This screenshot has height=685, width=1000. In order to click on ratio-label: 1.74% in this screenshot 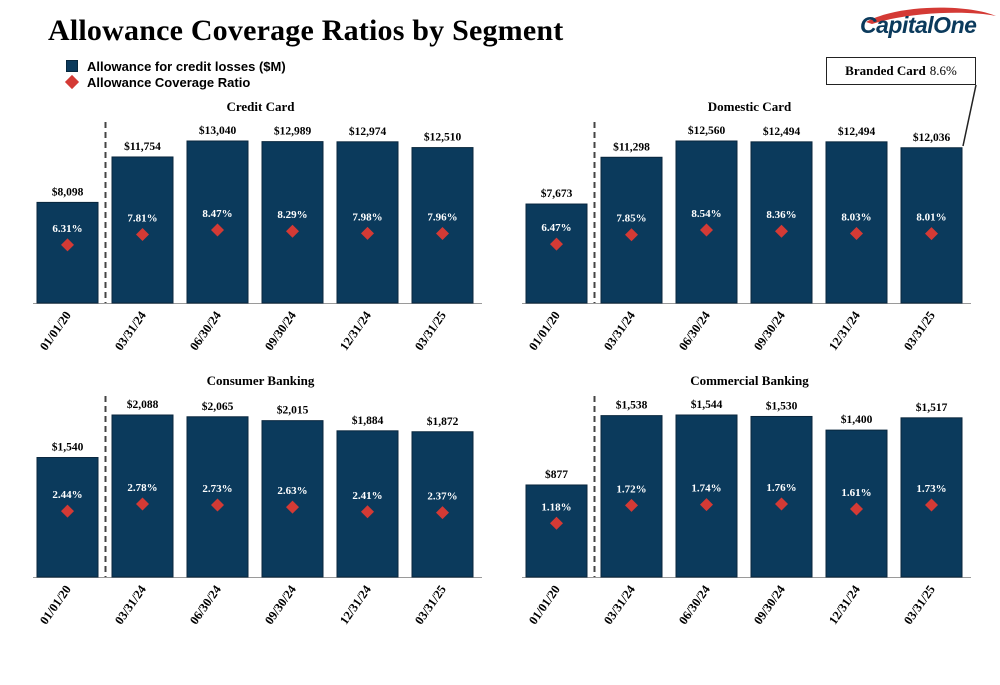, I will do `click(706, 489)`.